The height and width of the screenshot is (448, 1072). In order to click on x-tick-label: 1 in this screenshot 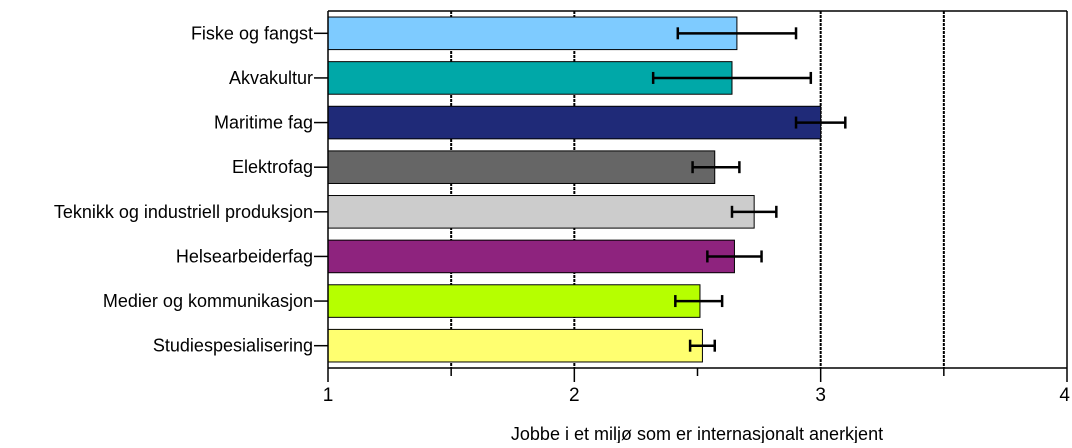, I will do `click(328, 395)`.